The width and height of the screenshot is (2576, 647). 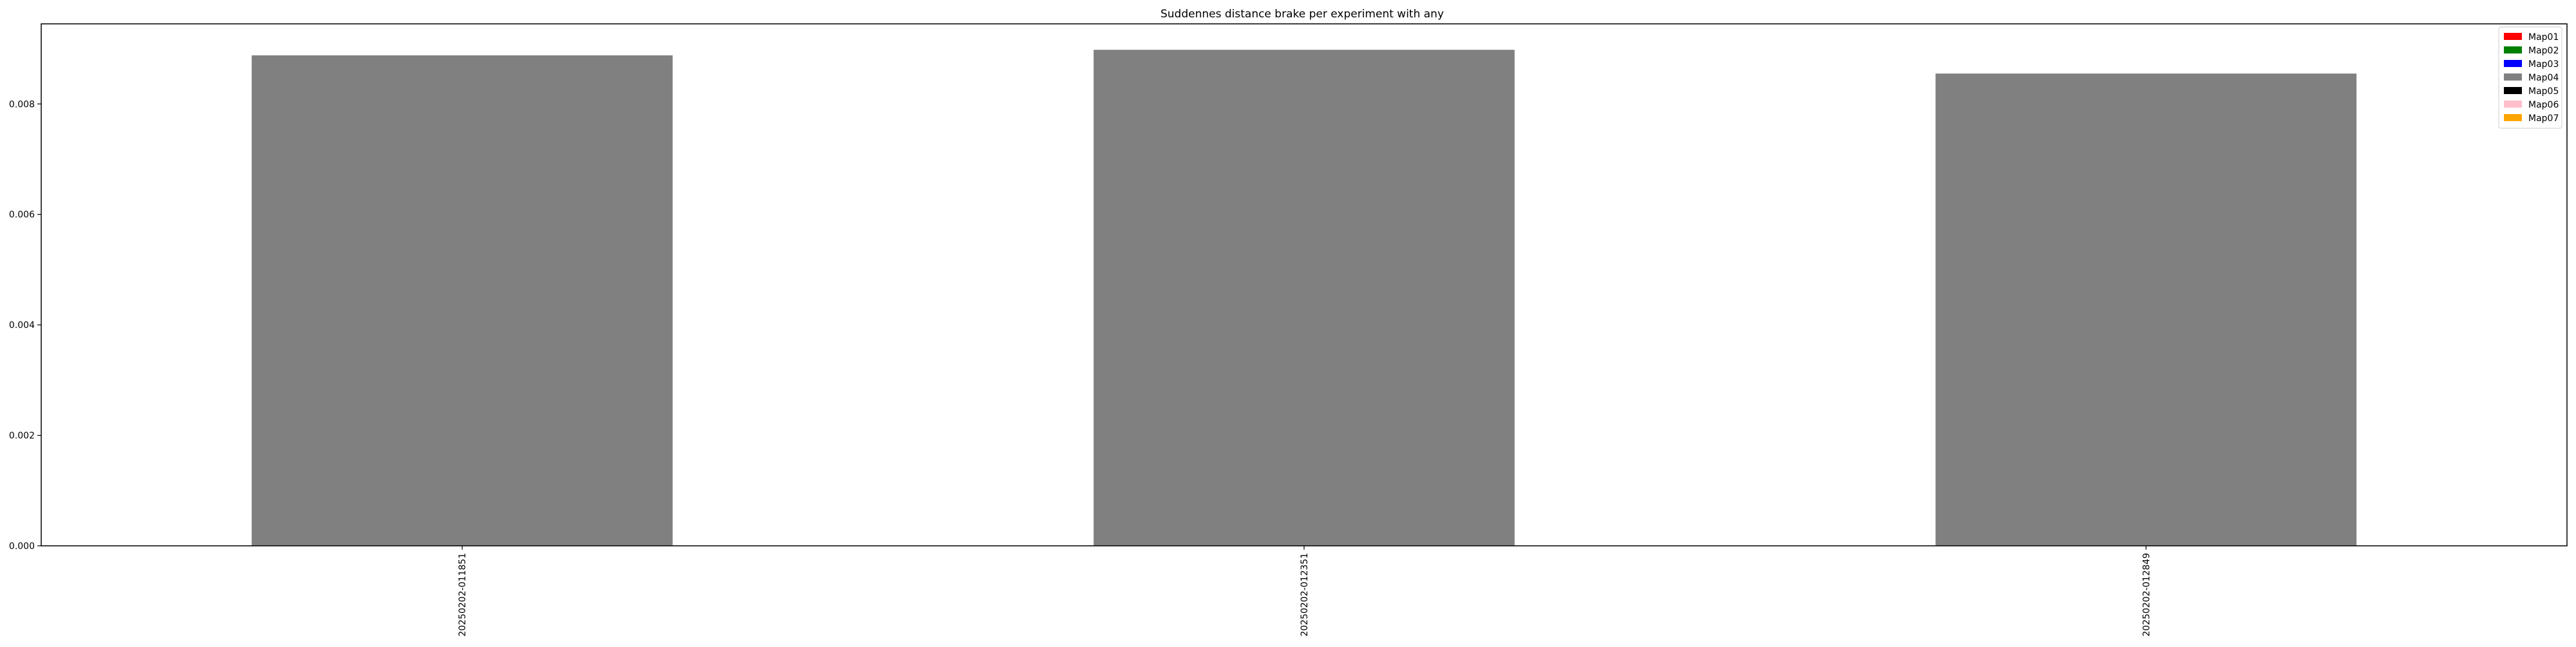 What do you see at coordinates (22, 325) in the screenshot?
I see `y-tick-label: 0.004` at bounding box center [22, 325].